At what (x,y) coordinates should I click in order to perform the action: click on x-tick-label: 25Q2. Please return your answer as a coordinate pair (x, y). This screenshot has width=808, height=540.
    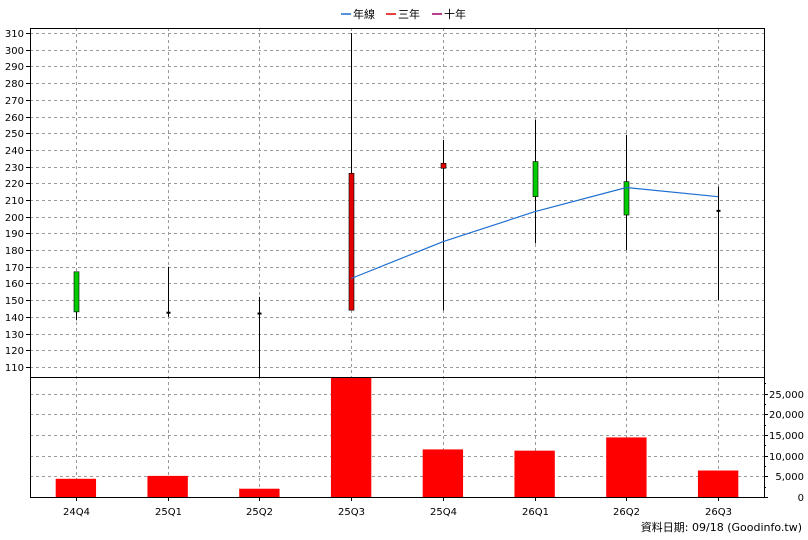
    Looking at the image, I should click on (259, 512).